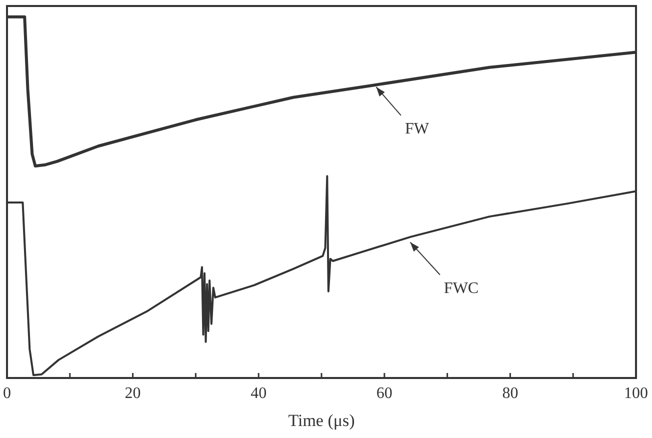 The image size is (652, 438). Describe the element at coordinates (636, 393) in the screenshot. I see `x-tick-label: 100` at that location.